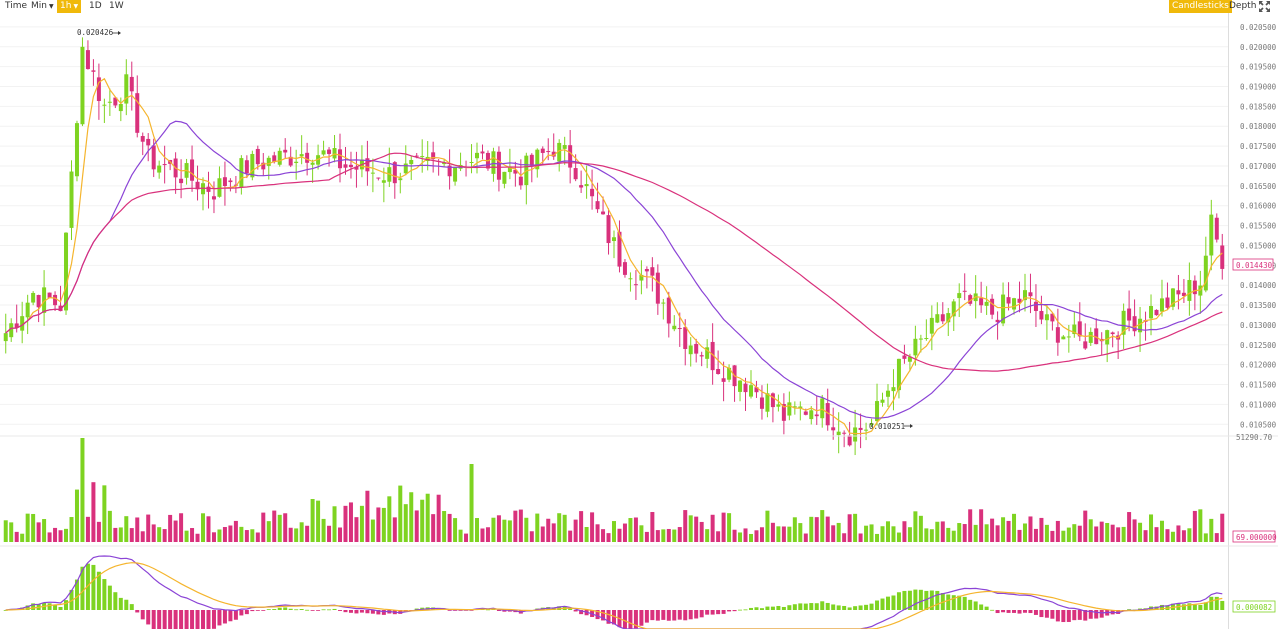 This screenshot has width=1278, height=629. Describe the element at coordinates (16, 6) in the screenshot. I see `time-button: Time` at that location.